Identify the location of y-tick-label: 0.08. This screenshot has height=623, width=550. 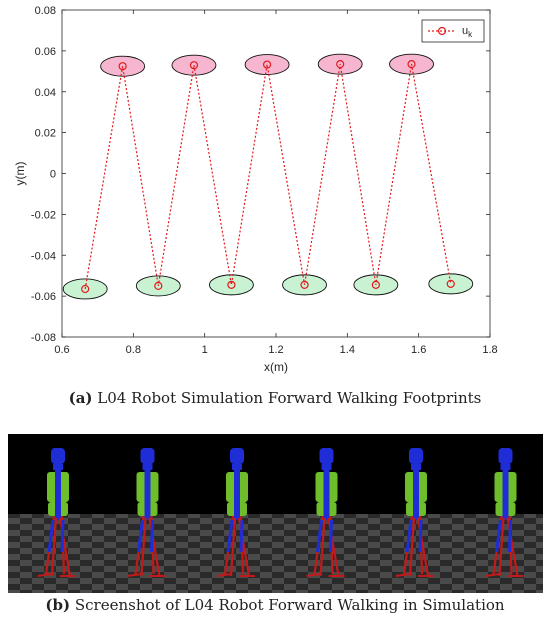
(45, 11).